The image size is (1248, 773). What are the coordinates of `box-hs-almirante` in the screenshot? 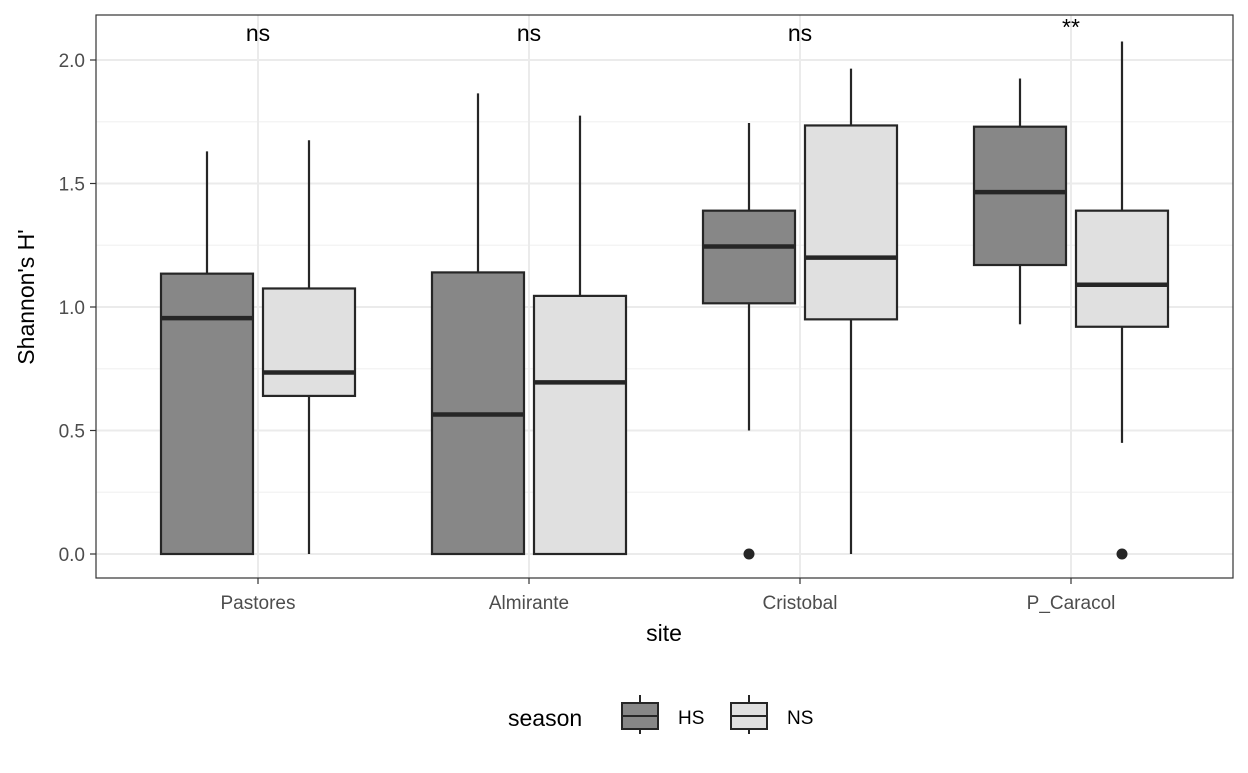 It's located at (478, 324).